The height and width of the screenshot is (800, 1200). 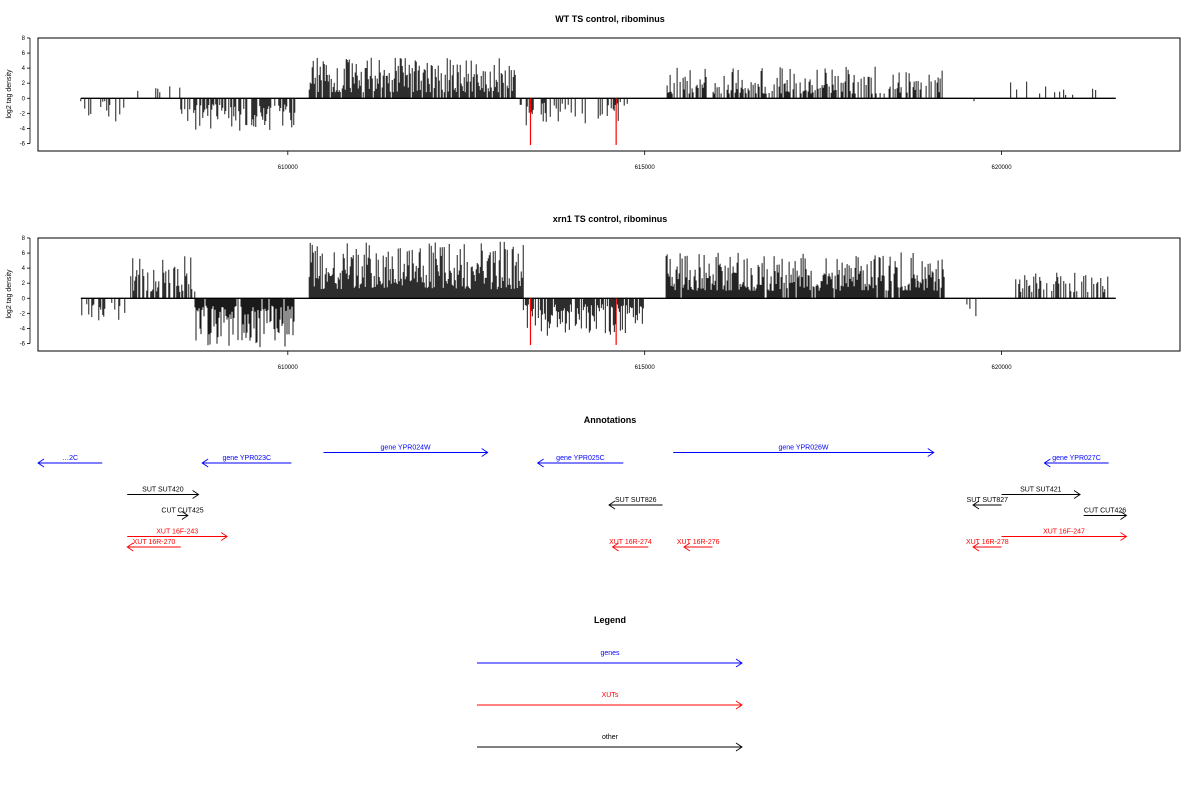 I want to click on feature-label: XUT 16R-278, so click(x=987, y=542).